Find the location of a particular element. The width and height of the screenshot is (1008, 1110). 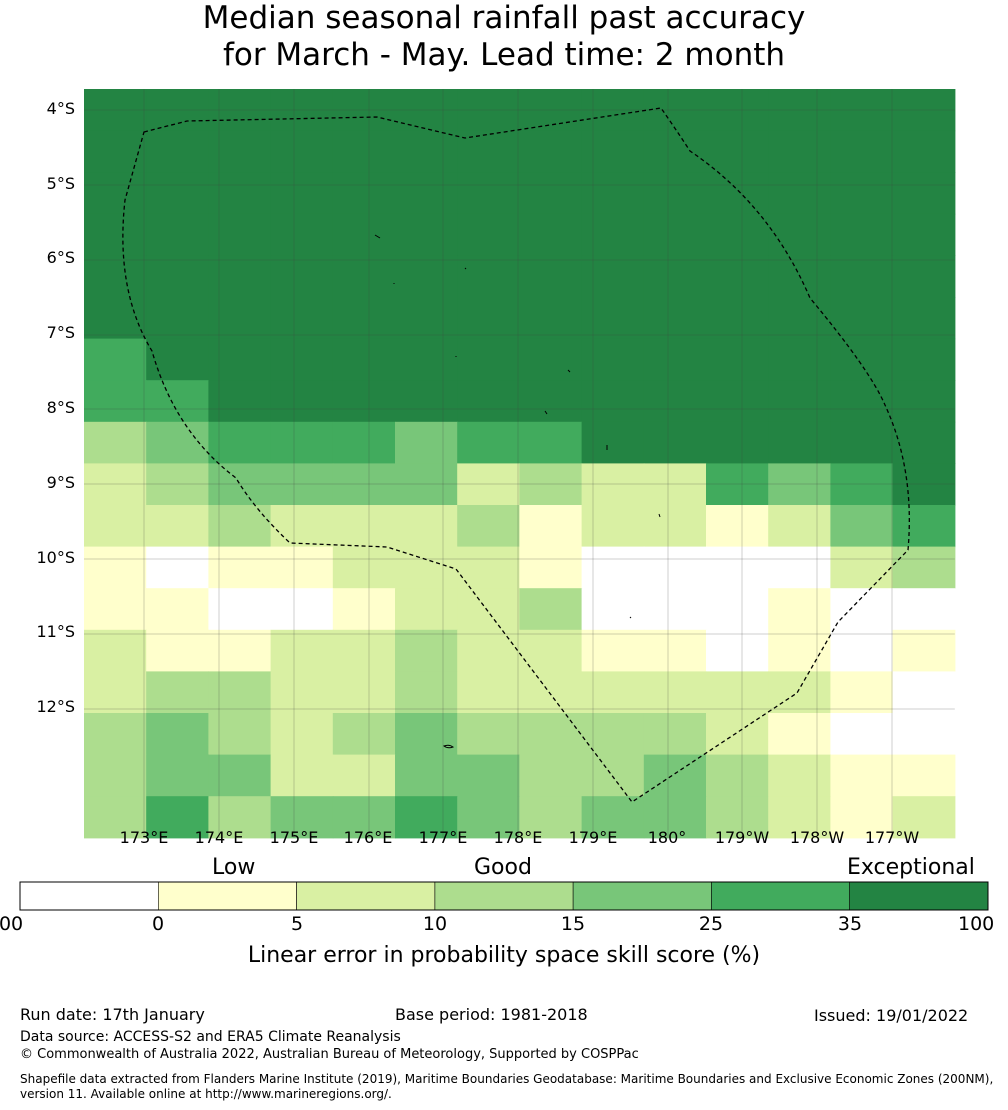

run-date: Run date: 17th January is located at coordinates (112, 1014).